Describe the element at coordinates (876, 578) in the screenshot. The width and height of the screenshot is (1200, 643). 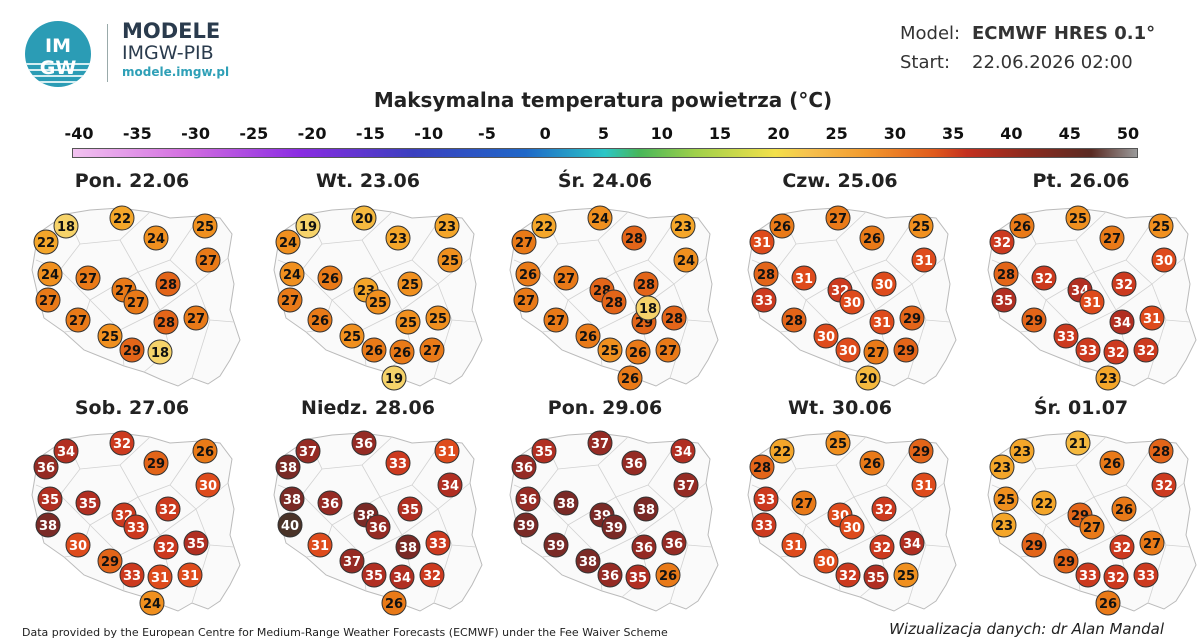
I see `bubble-value: 35` at that location.